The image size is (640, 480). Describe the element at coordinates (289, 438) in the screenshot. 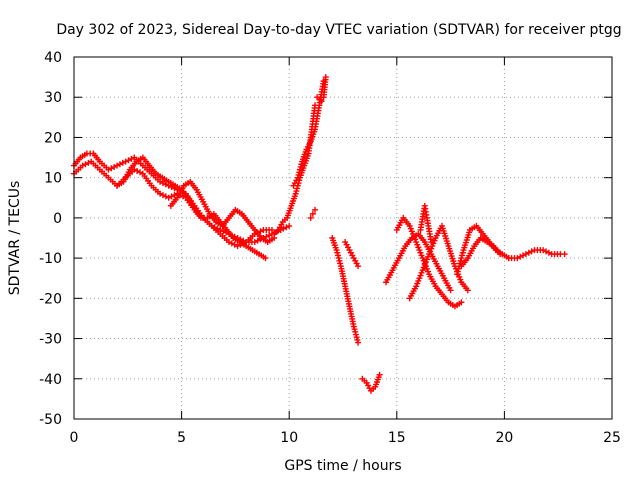

I see `x-tick-label: 10` at that location.